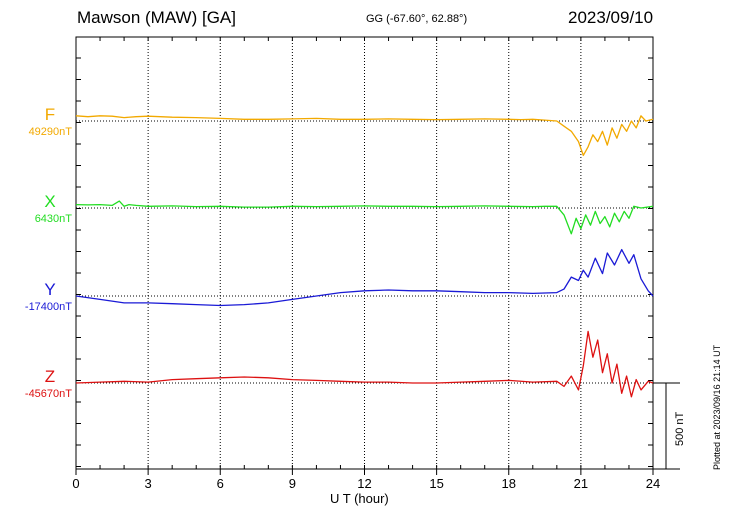 The width and height of the screenshot is (730, 520). What do you see at coordinates (653, 483) in the screenshot?
I see `x-tick-label: 24` at bounding box center [653, 483].